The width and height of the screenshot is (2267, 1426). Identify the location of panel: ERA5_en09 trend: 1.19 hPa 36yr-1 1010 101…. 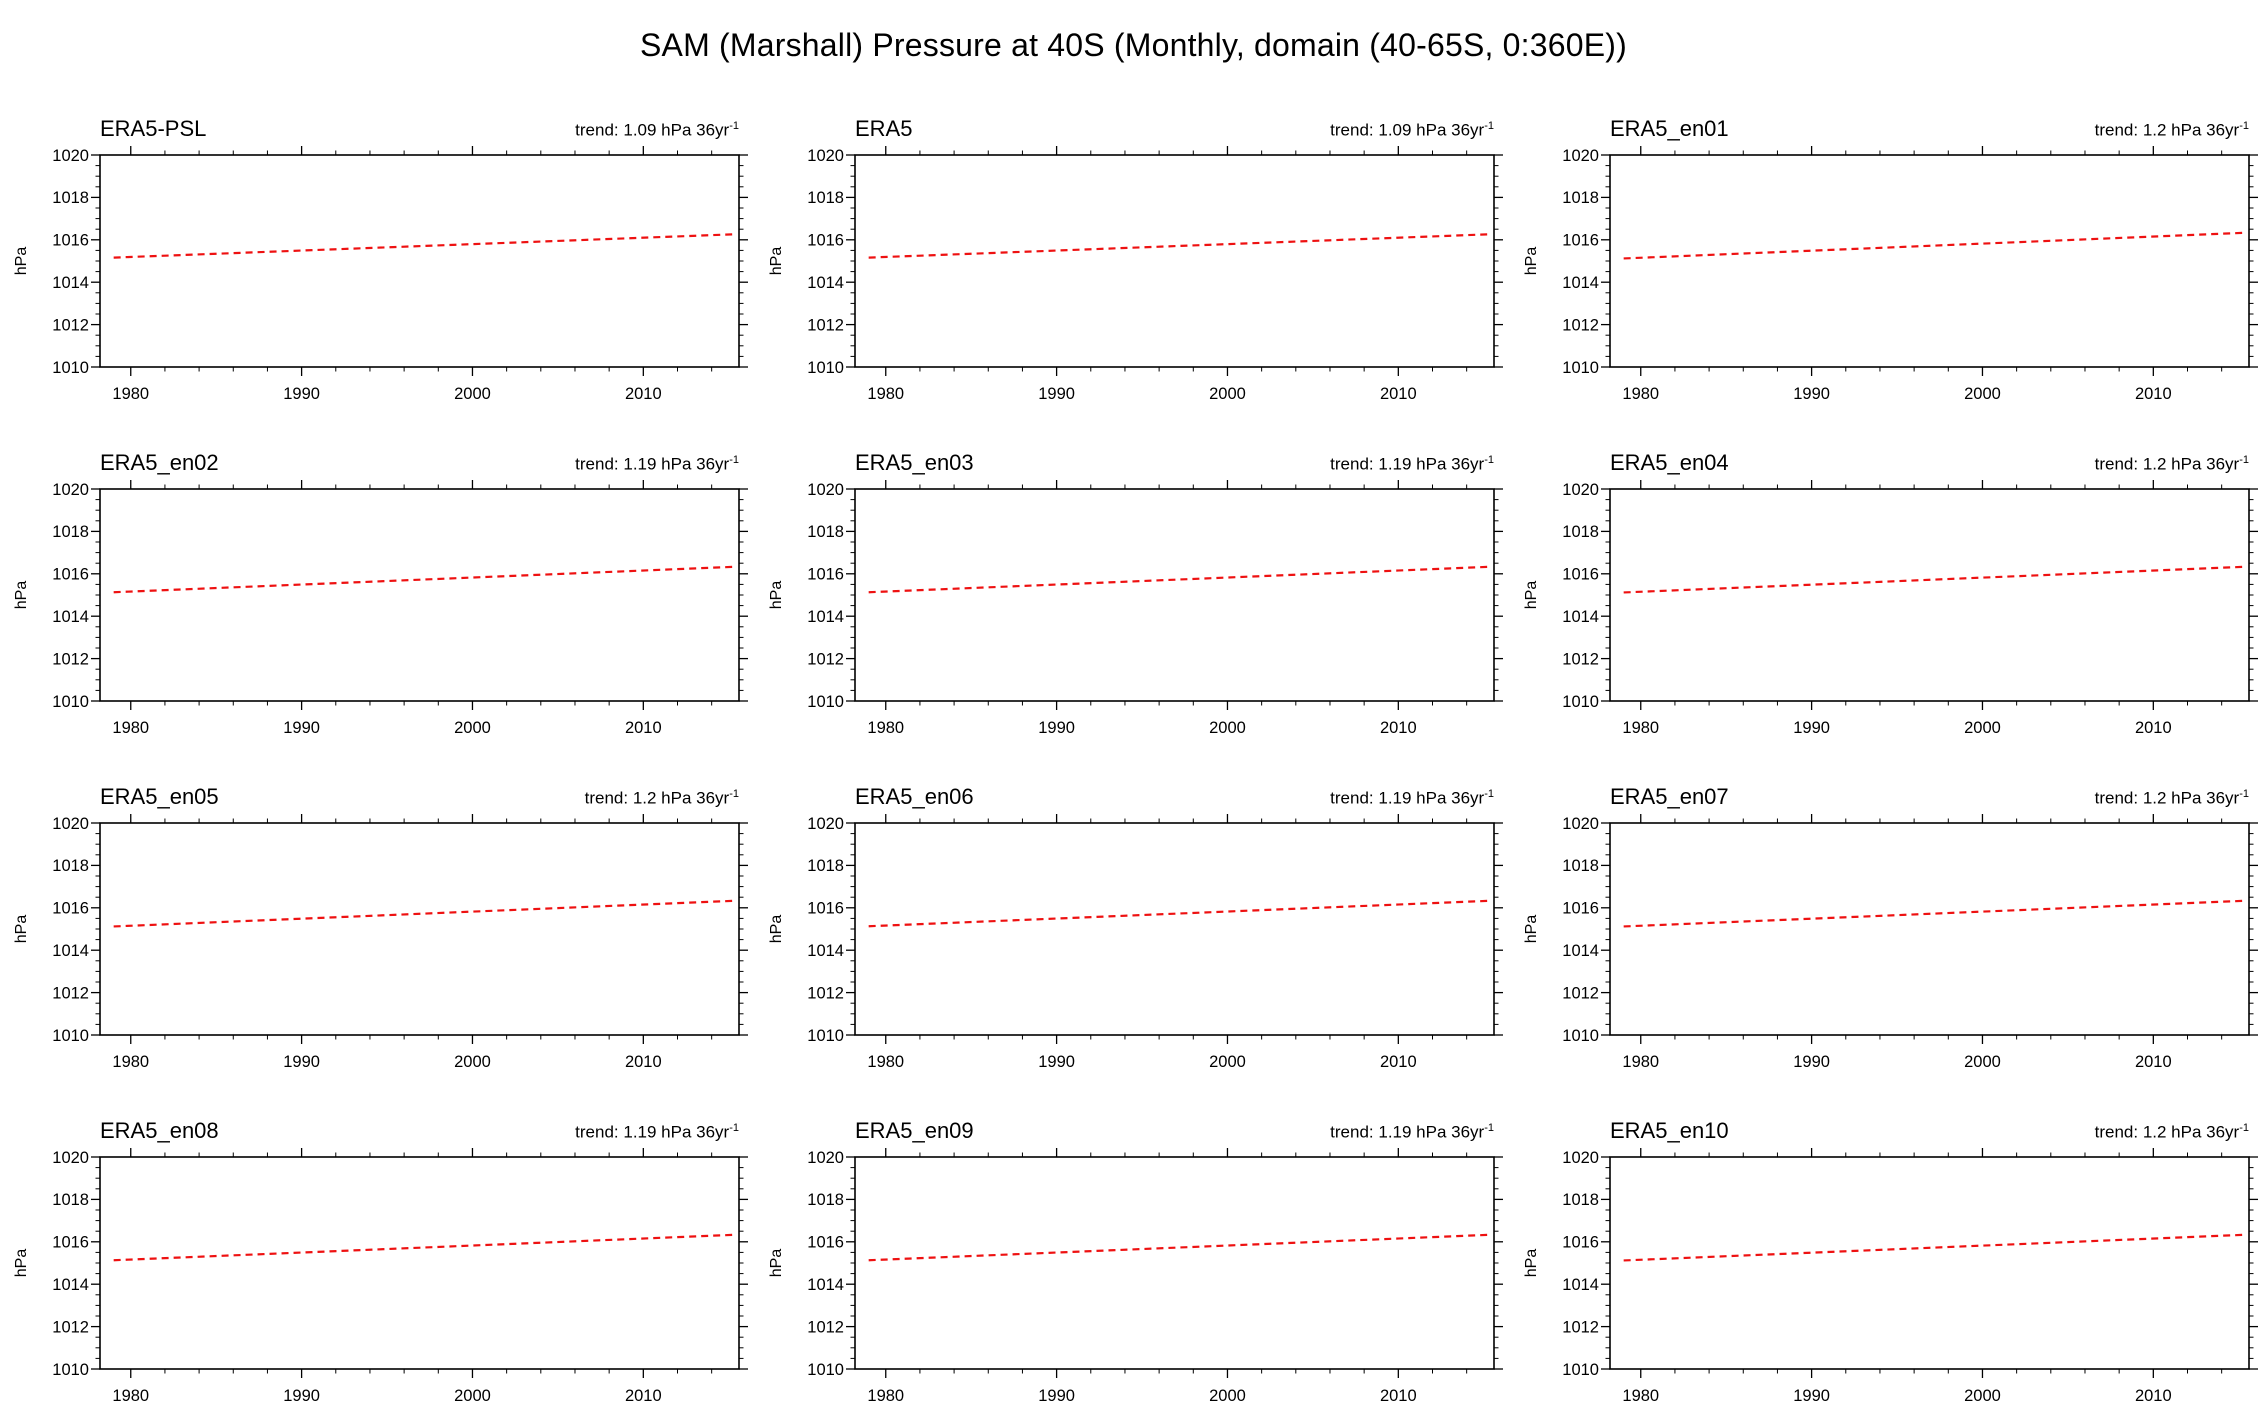
(1132, 1259).